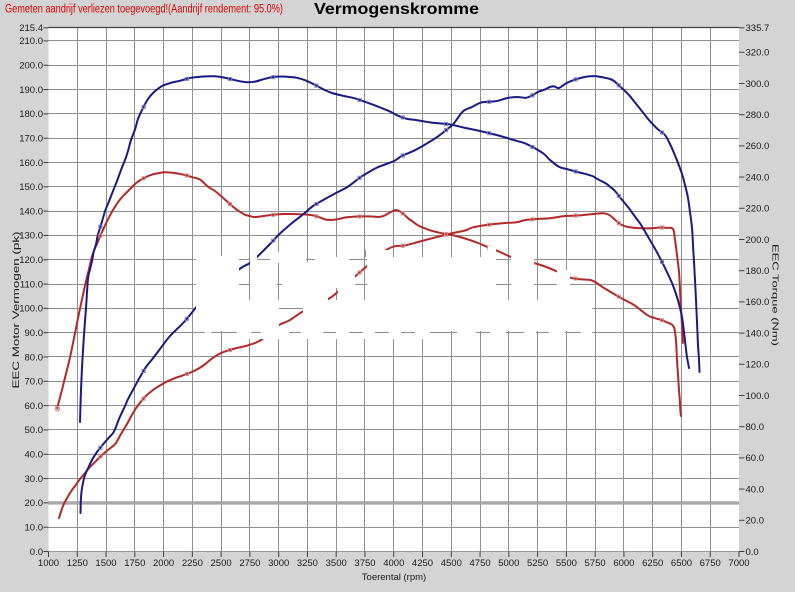 This screenshot has width=795, height=592. I want to click on svg-text: 4750, so click(480, 563).